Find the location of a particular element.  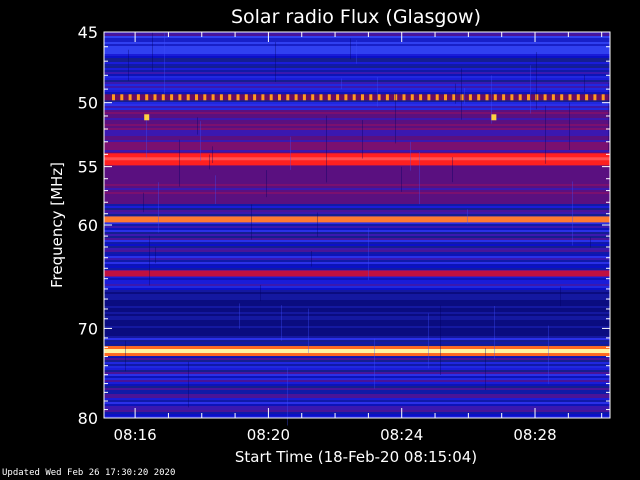

x-tick-label: 08:24 is located at coordinates (401, 435).